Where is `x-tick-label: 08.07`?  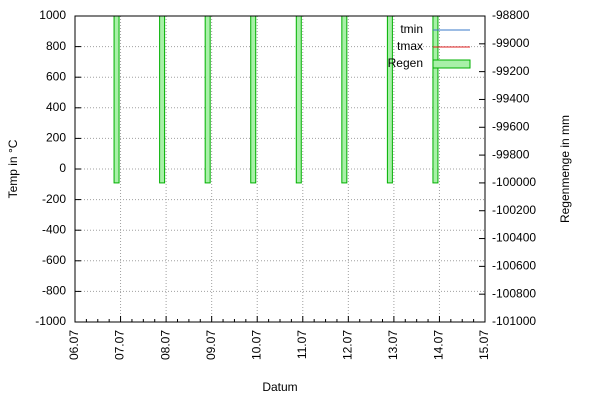 x-tick-label: 08.07 is located at coordinates (165, 345).